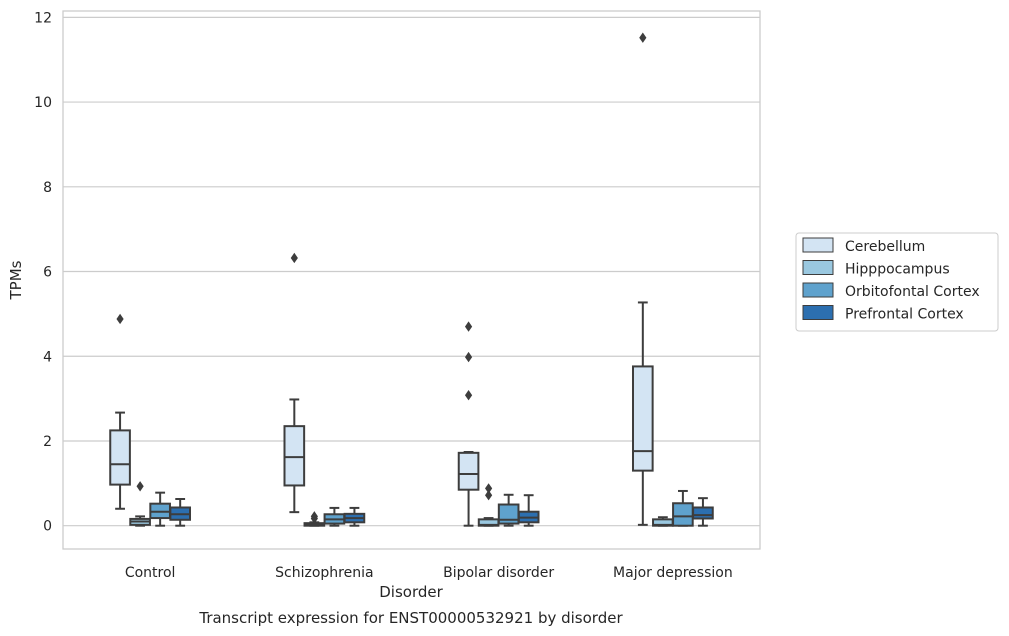  What do you see at coordinates (120, 411) in the screenshot?
I see `box-cerebellum-control` at bounding box center [120, 411].